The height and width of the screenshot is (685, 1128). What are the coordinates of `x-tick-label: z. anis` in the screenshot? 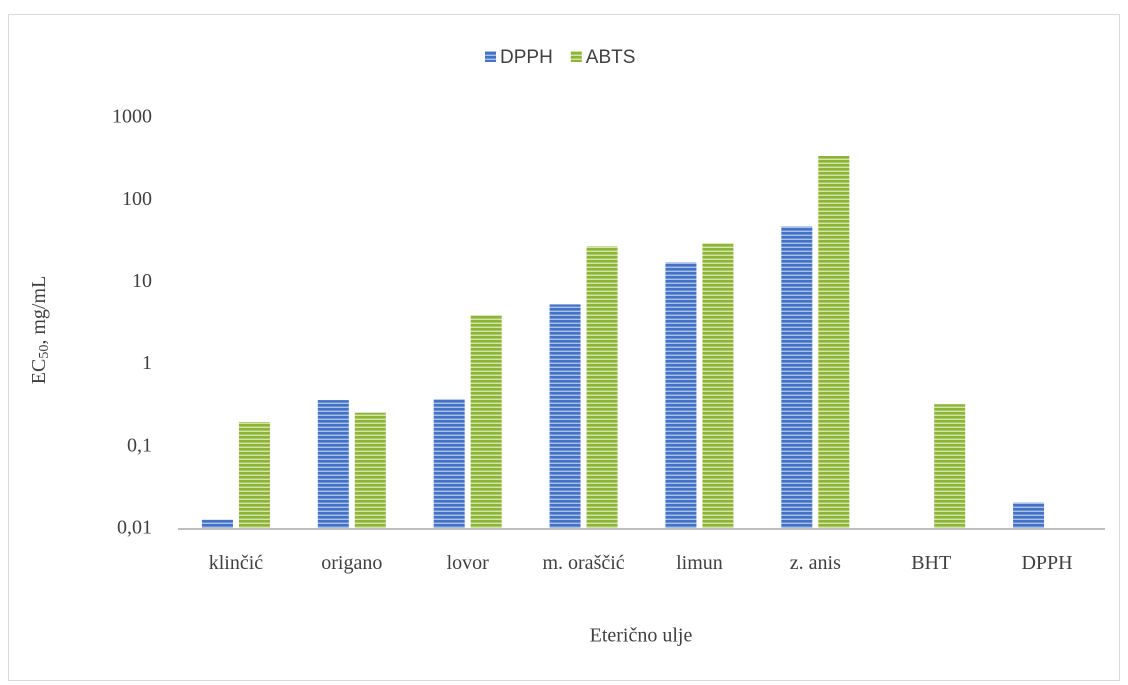 It's located at (815, 563).